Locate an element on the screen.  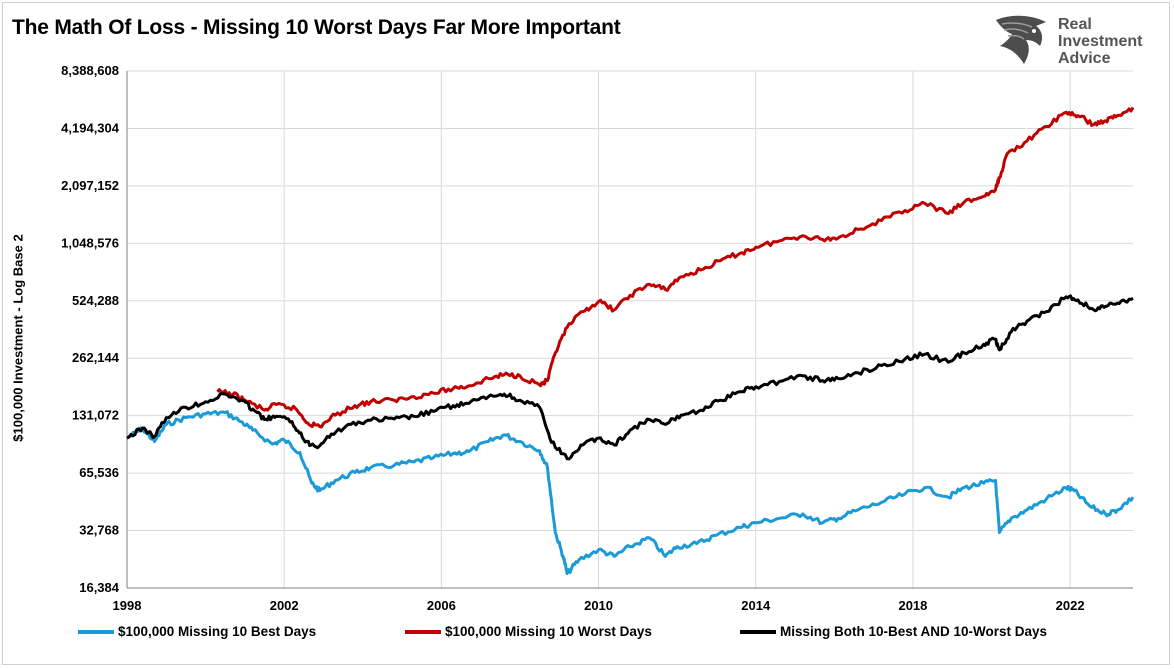
y-tick-label: 32,768 is located at coordinates (99, 530).